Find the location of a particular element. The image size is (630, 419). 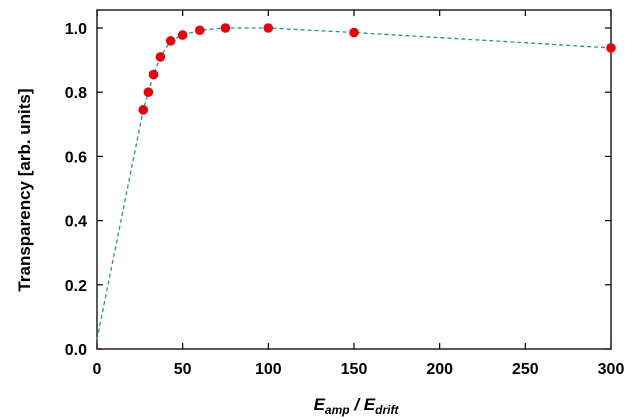

x-tick-label: 200 is located at coordinates (439, 369).